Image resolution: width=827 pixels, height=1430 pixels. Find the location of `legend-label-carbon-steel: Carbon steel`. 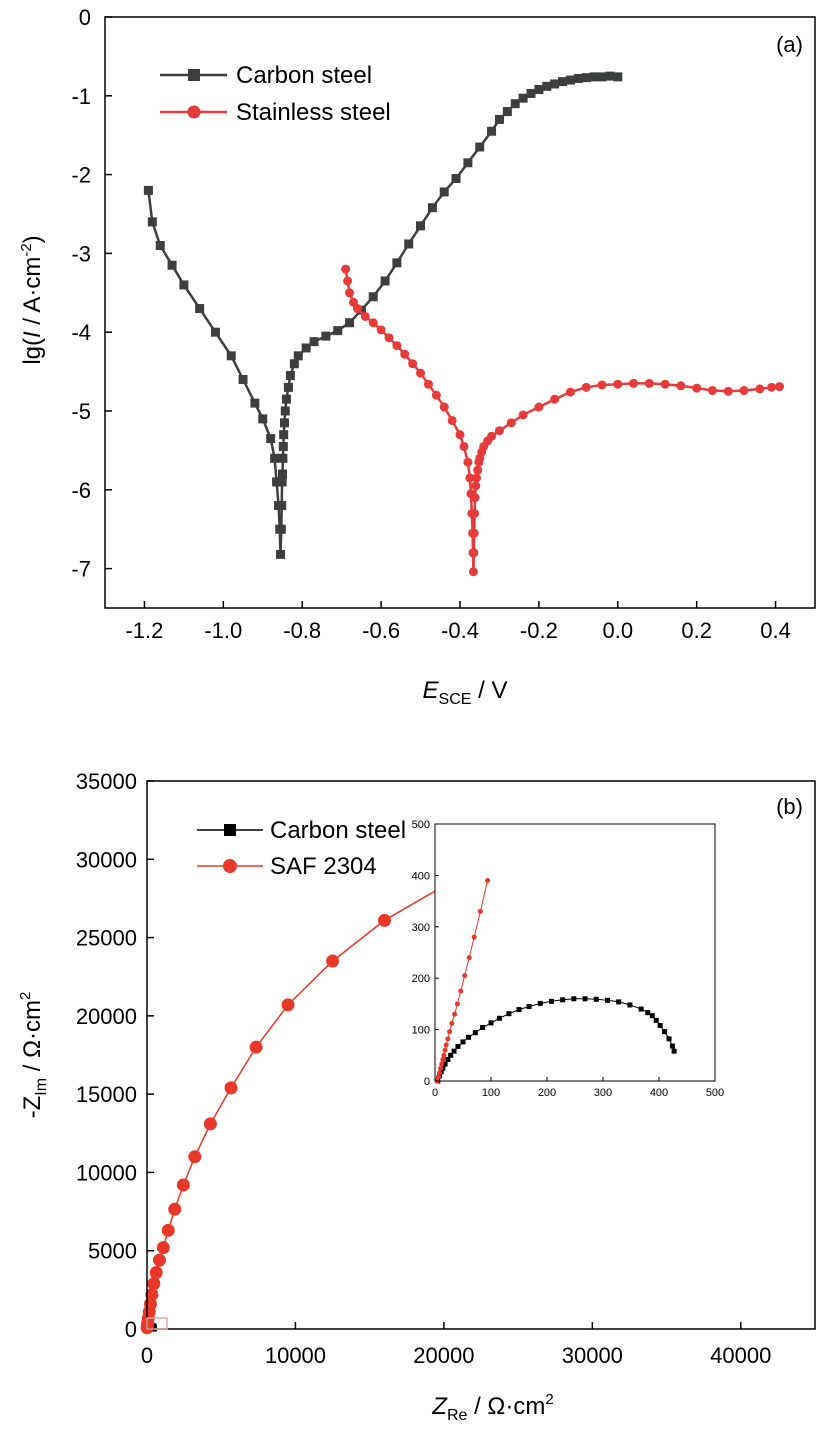

legend-label-carbon-steel: Carbon steel is located at coordinates (304, 75).